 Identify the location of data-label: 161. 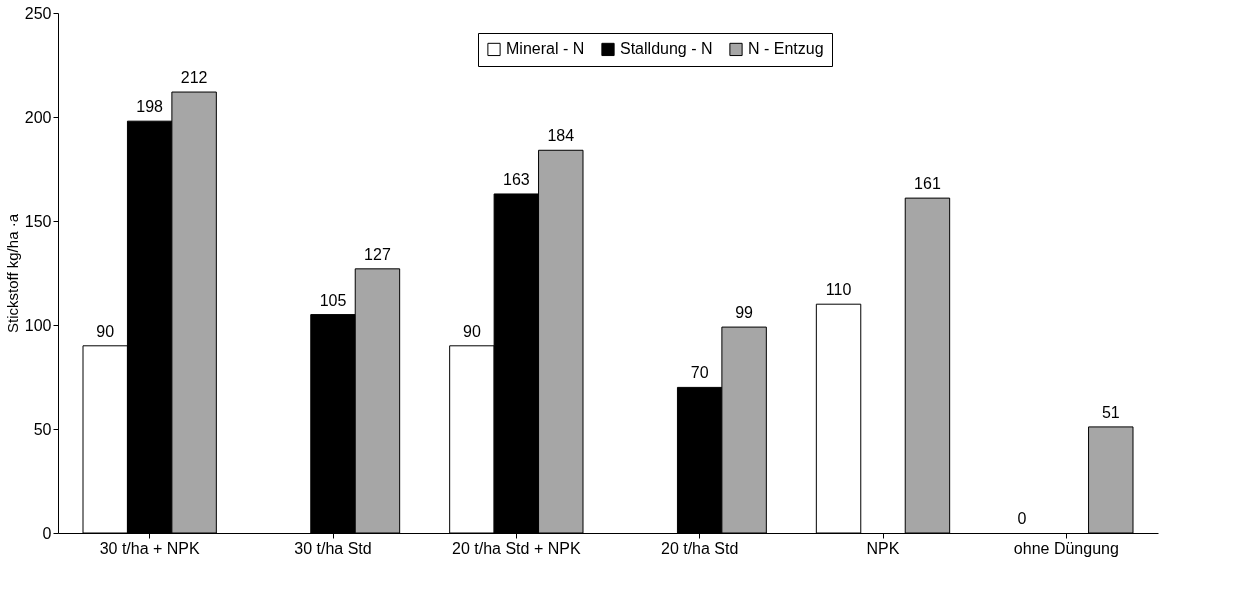
(927, 184).